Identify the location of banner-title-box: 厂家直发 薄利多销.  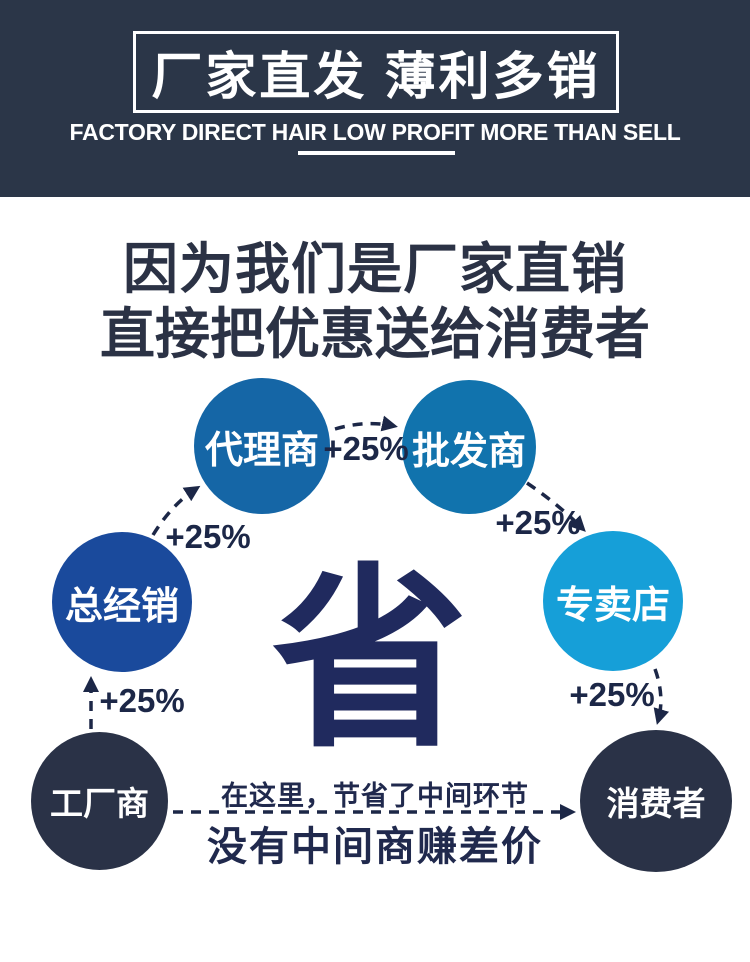
(376, 72).